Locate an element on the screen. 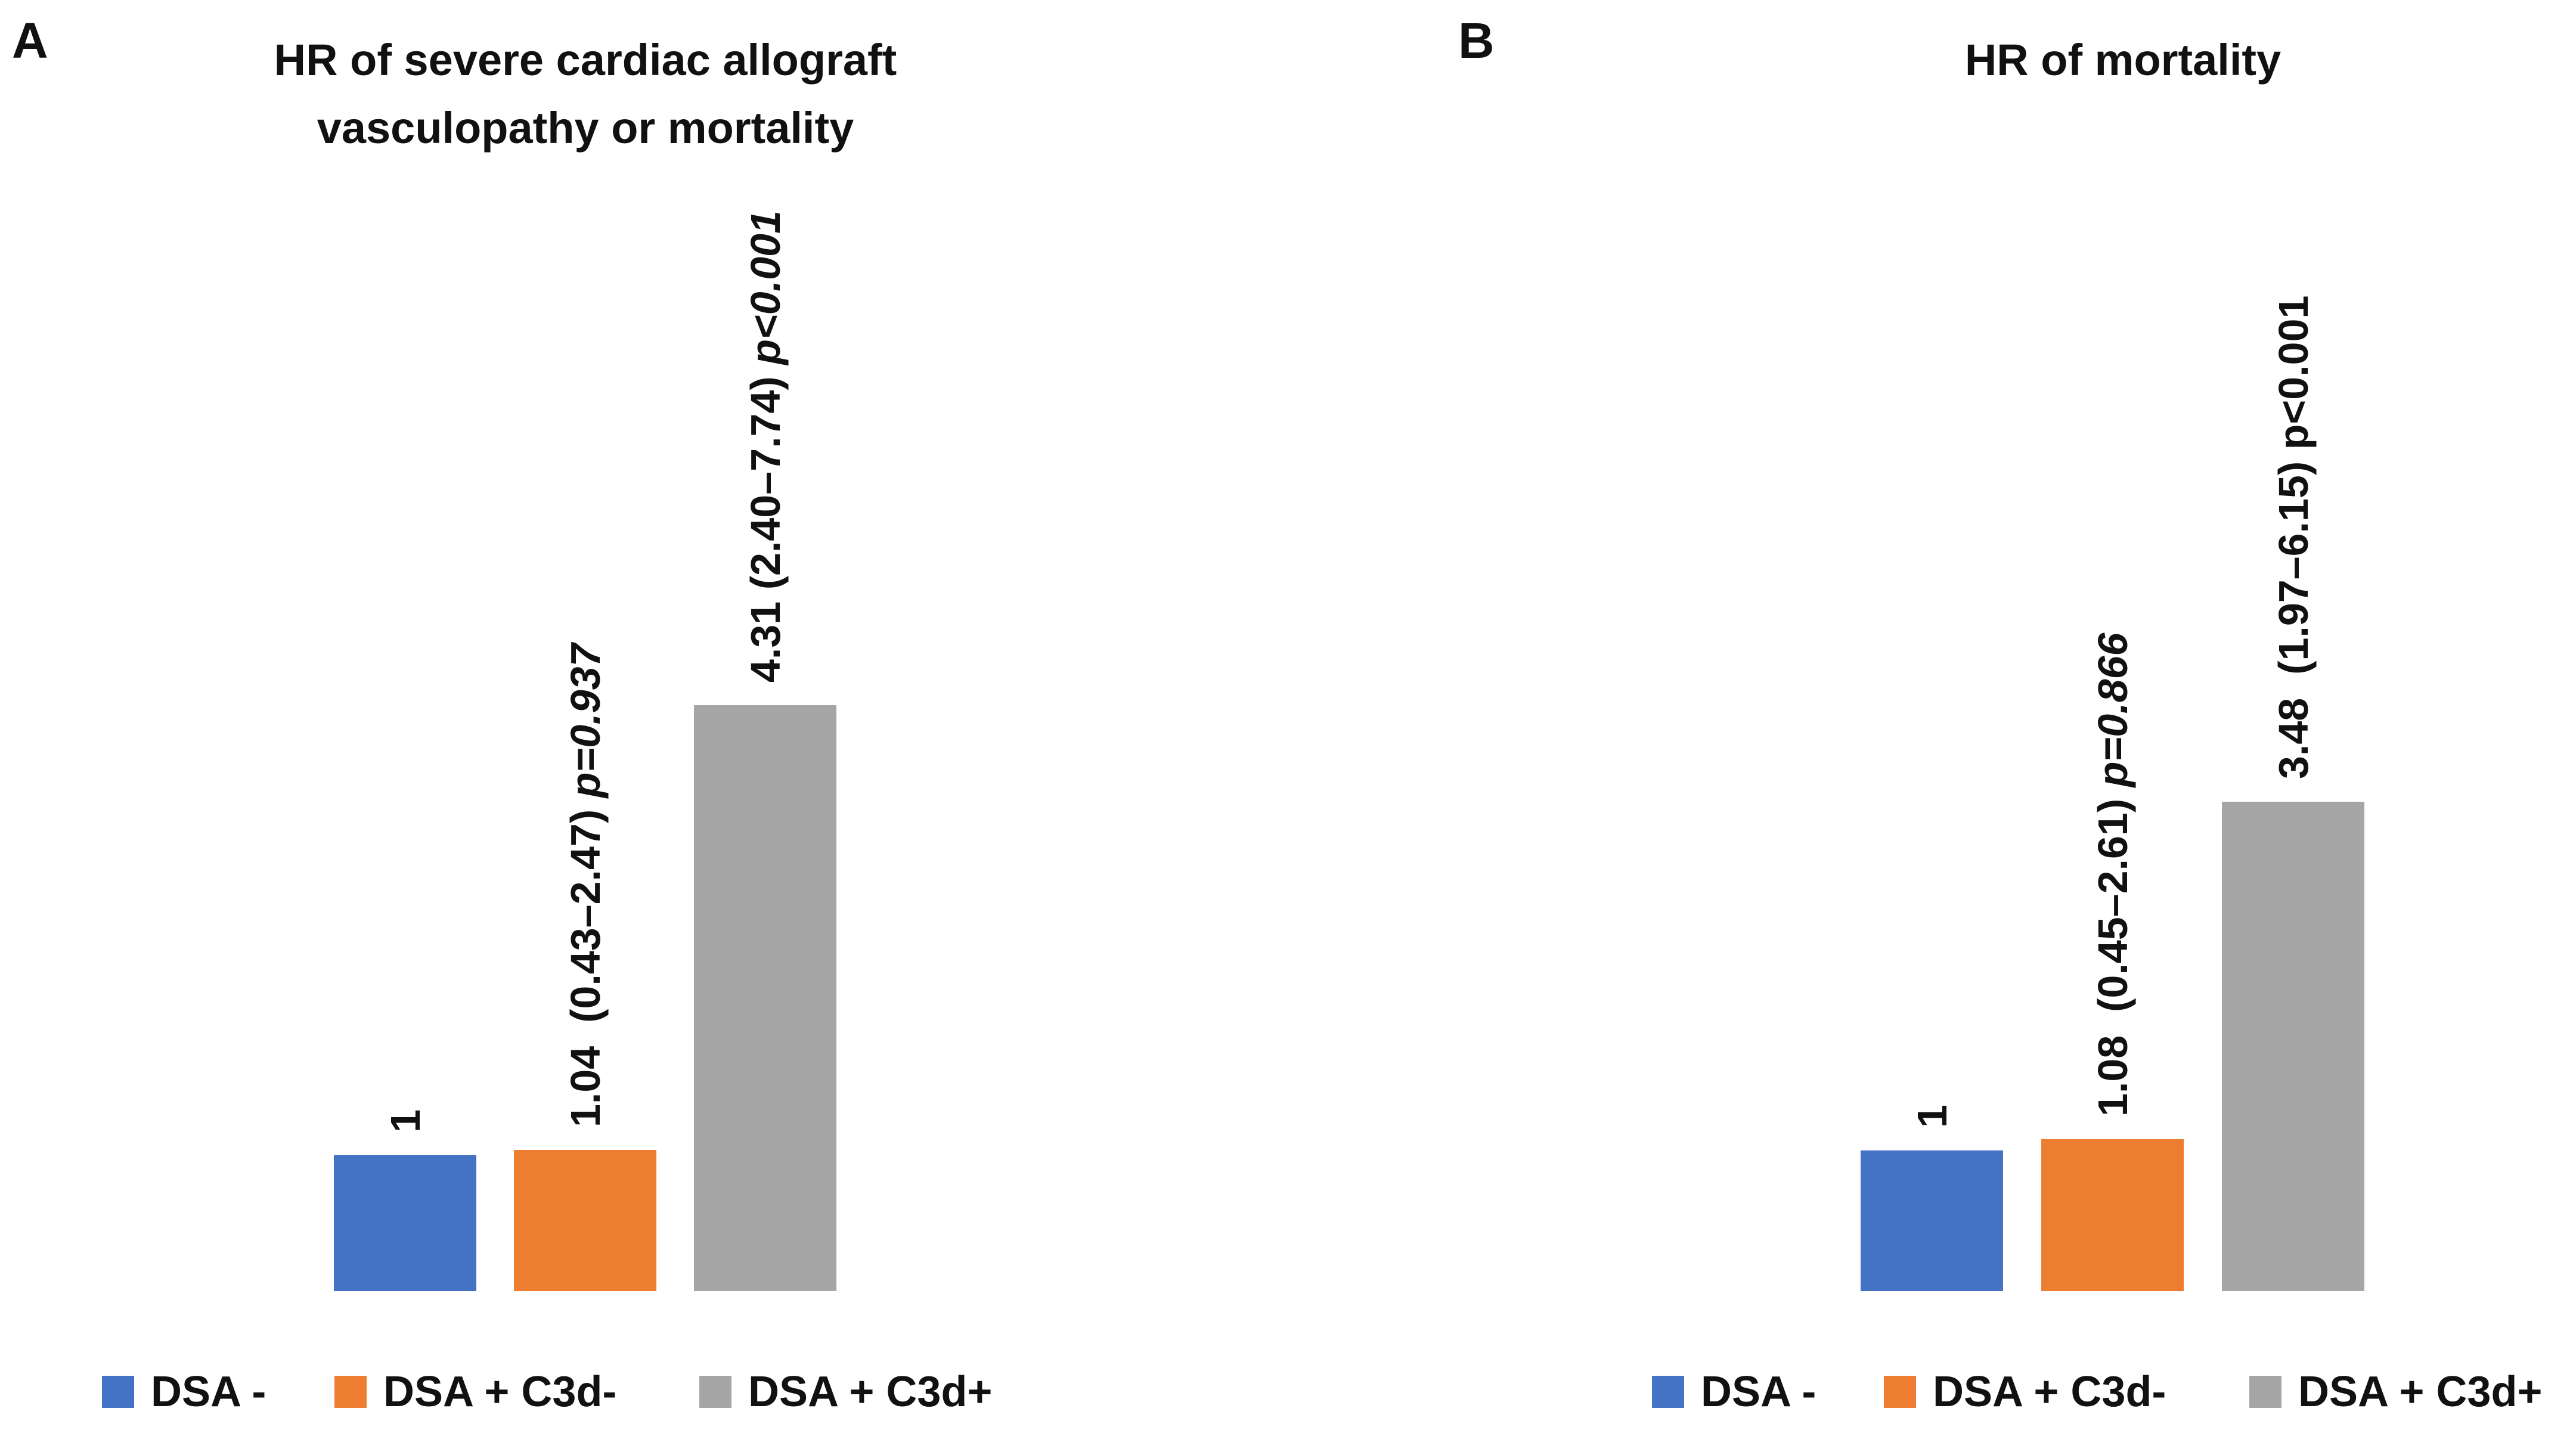  panel-a-title-line-1: HR of severe cardiac allograft is located at coordinates (585, 60).